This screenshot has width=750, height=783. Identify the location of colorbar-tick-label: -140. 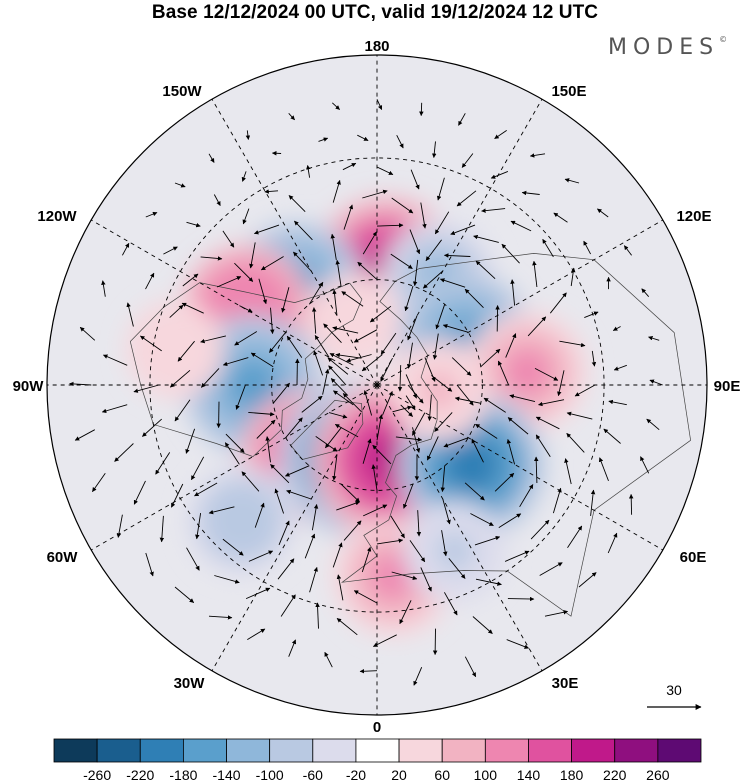
(227, 775).